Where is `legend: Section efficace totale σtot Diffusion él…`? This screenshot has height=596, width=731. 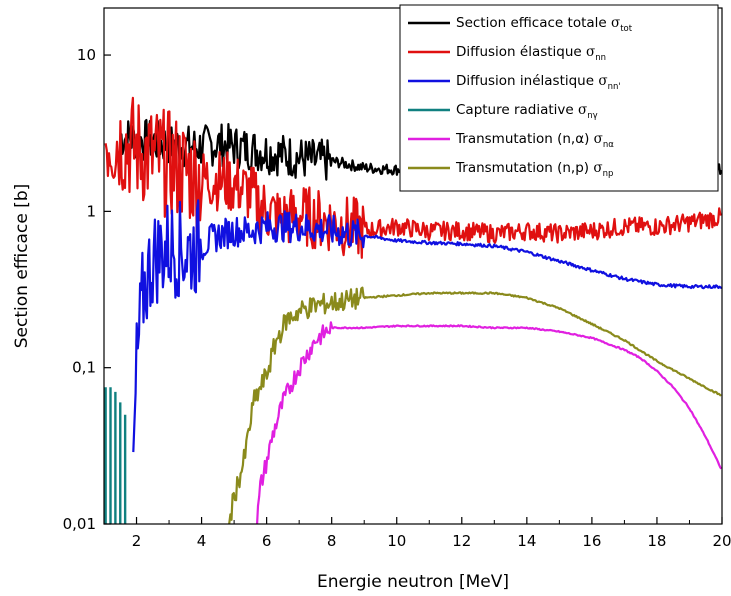
legend: Section efficace totale σtot Diffusion él… is located at coordinates (559, 98).